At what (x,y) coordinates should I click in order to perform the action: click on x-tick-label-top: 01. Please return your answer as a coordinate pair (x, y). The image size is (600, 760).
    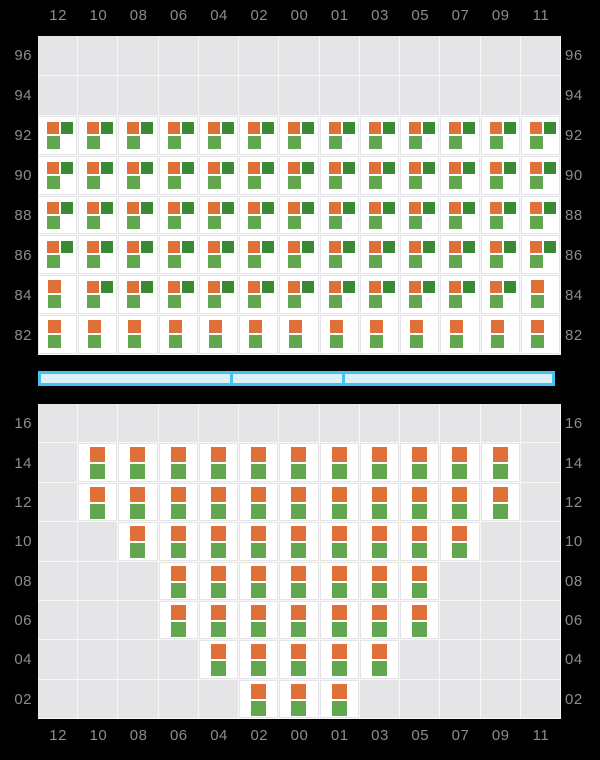
    Looking at the image, I should click on (339, 15).